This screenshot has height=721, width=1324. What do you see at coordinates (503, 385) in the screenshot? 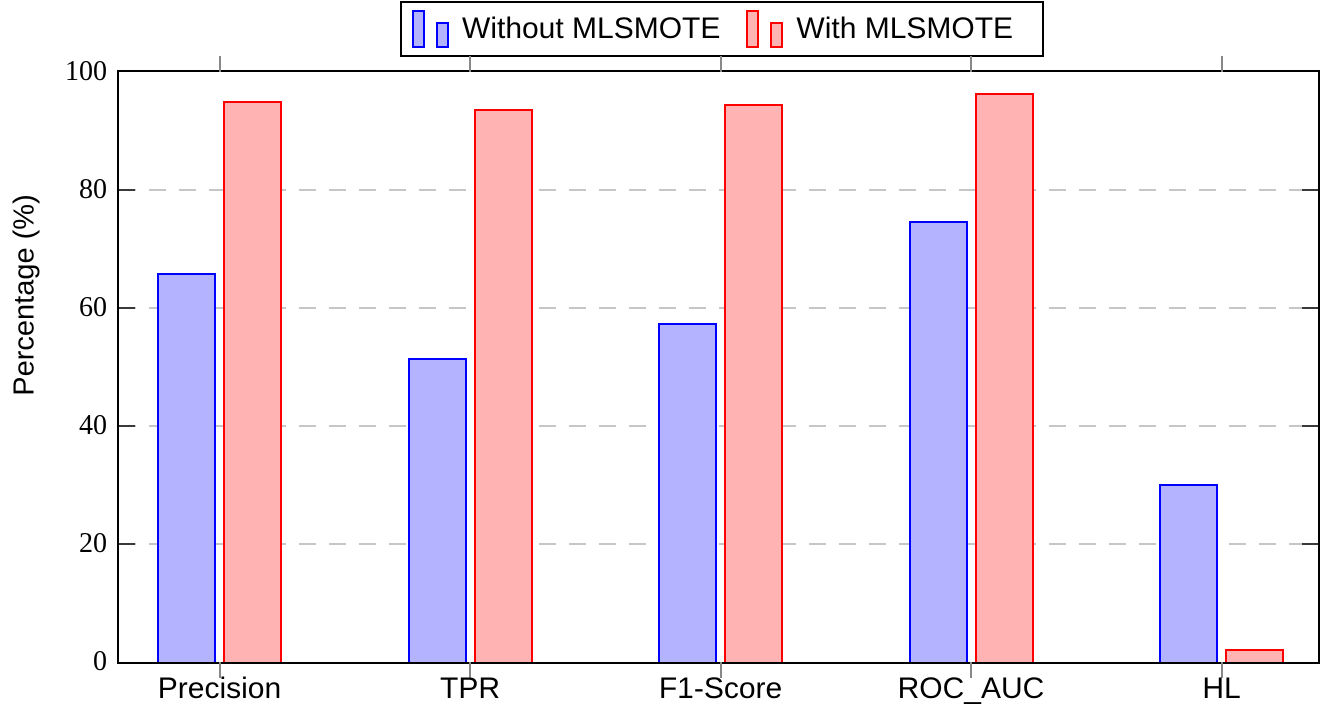
I see `bar-with-mlsmote-tpr` at bounding box center [503, 385].